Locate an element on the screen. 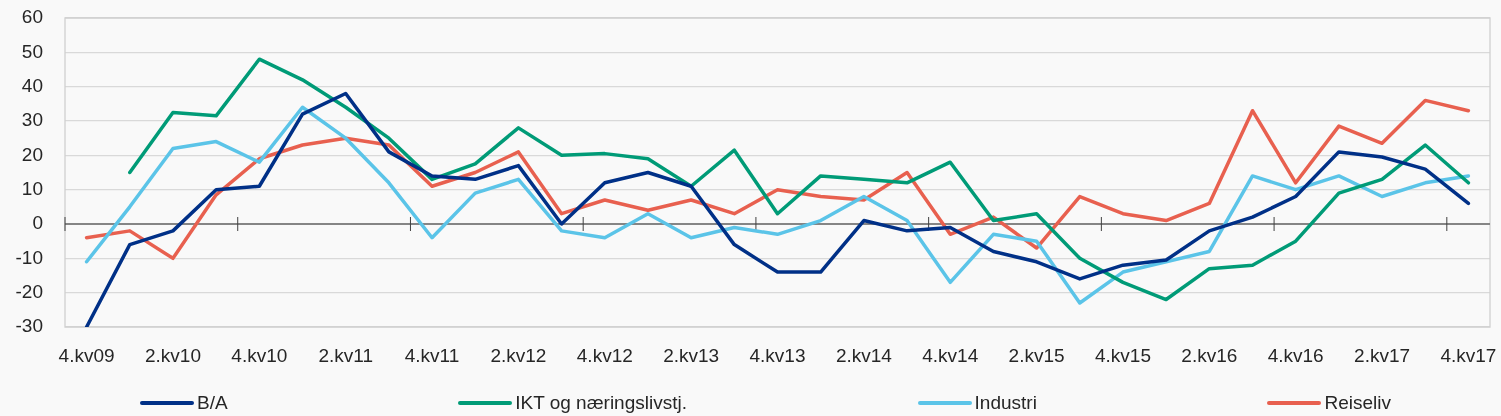 This screenshot has width=1501, height=416. y-tick-label: 40 is located at coordinates (32, 85).